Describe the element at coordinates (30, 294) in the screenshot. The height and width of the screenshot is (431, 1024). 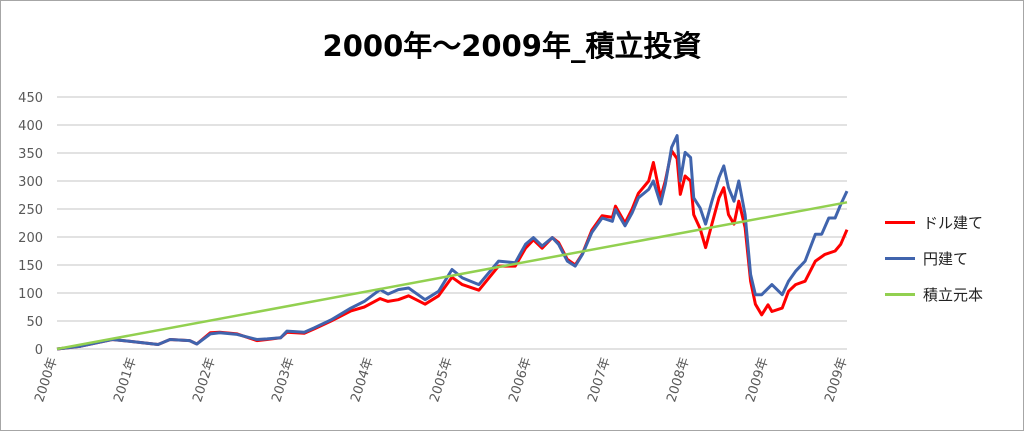
I see `y-tick-label: 100` at that location.